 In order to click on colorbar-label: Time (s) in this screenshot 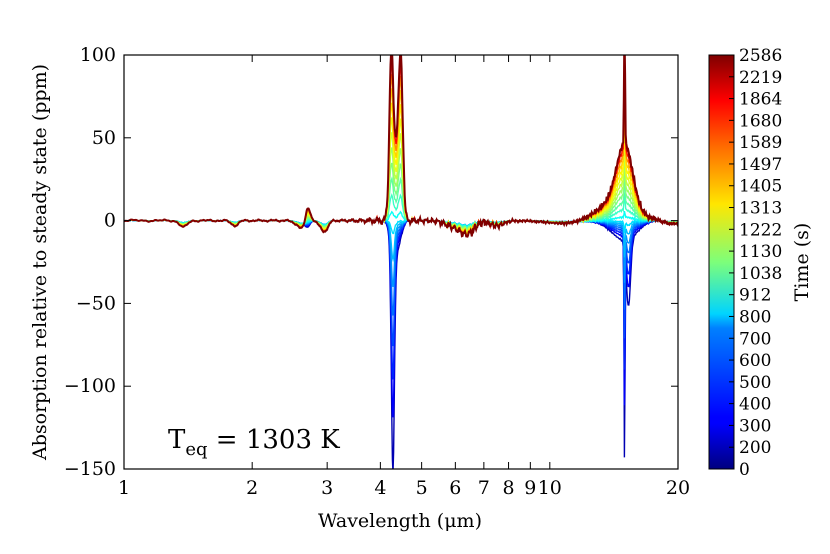, I will do `click(802, 262)`.